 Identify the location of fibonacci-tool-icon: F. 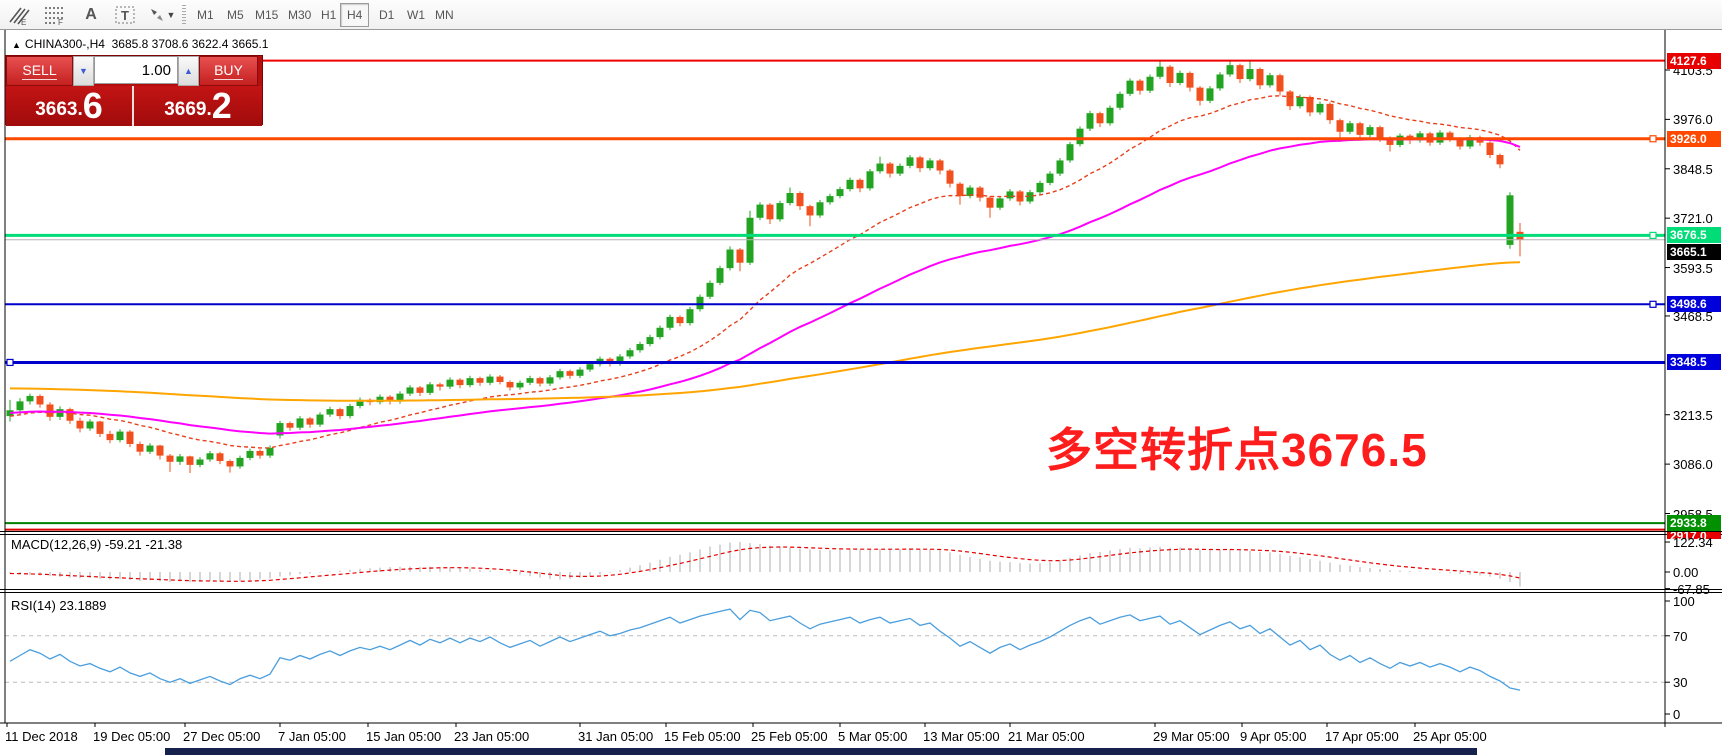
(55, 14).